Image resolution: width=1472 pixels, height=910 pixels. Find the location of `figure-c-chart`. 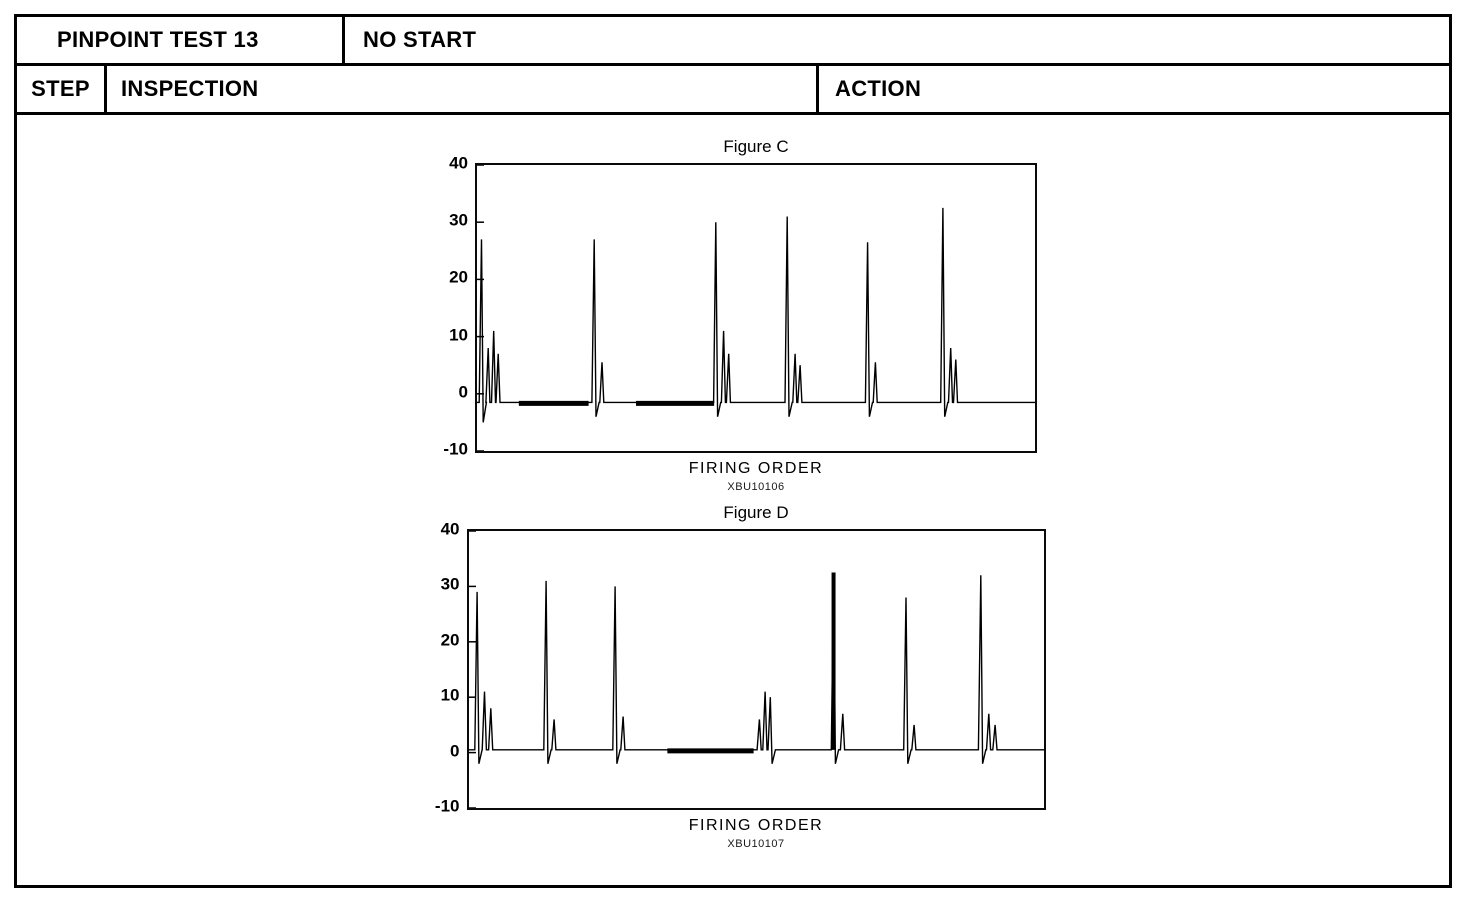

figure-c-chart is located at coordinates (756, 308).